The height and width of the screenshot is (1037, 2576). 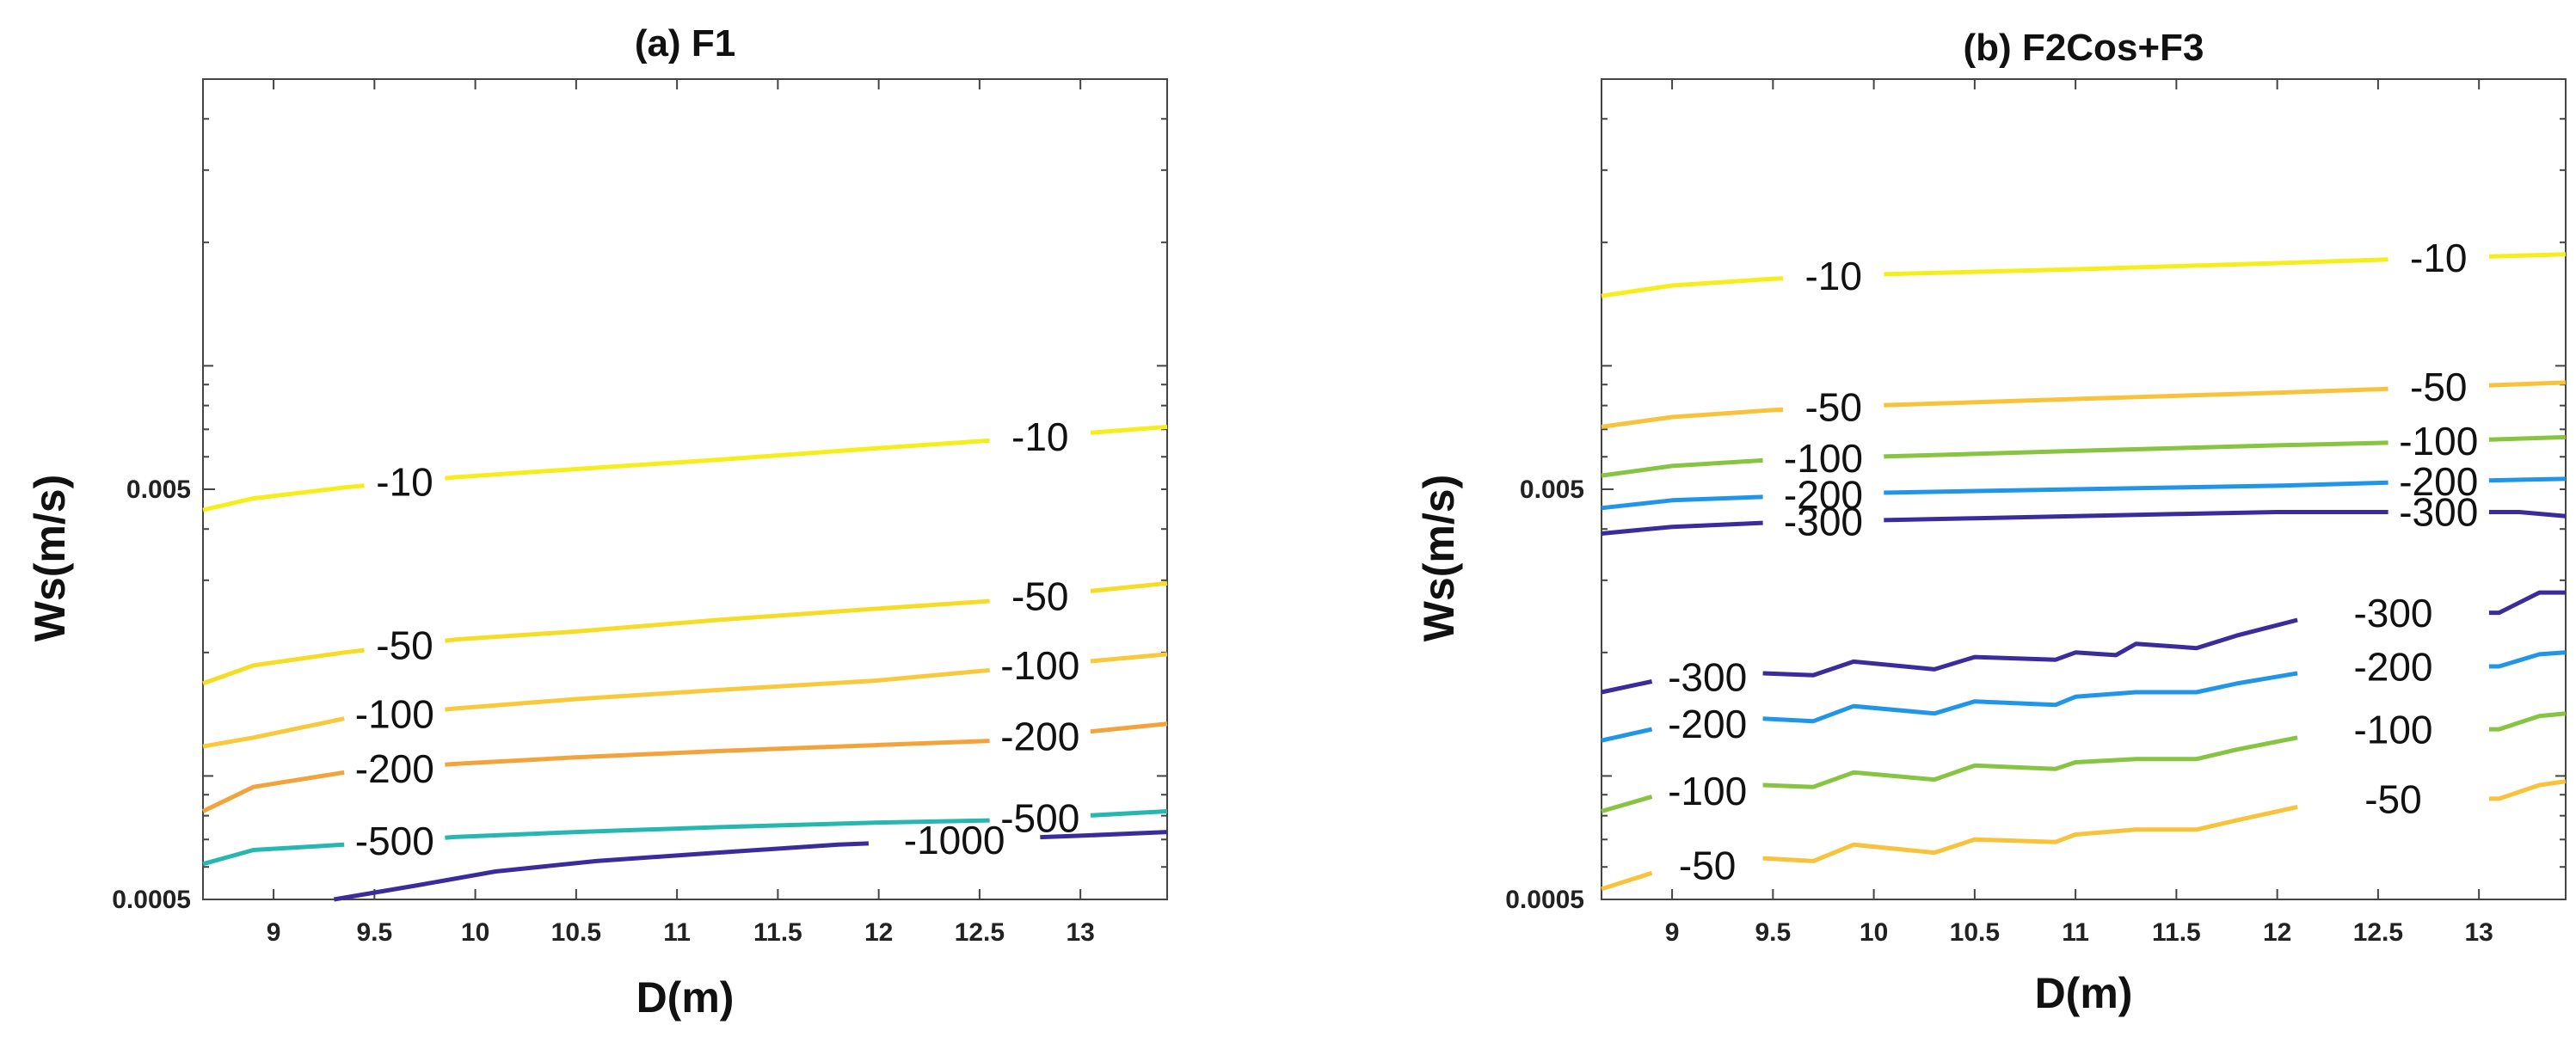 I want to click on contour-series: -1000, so click(x=750, y=860).